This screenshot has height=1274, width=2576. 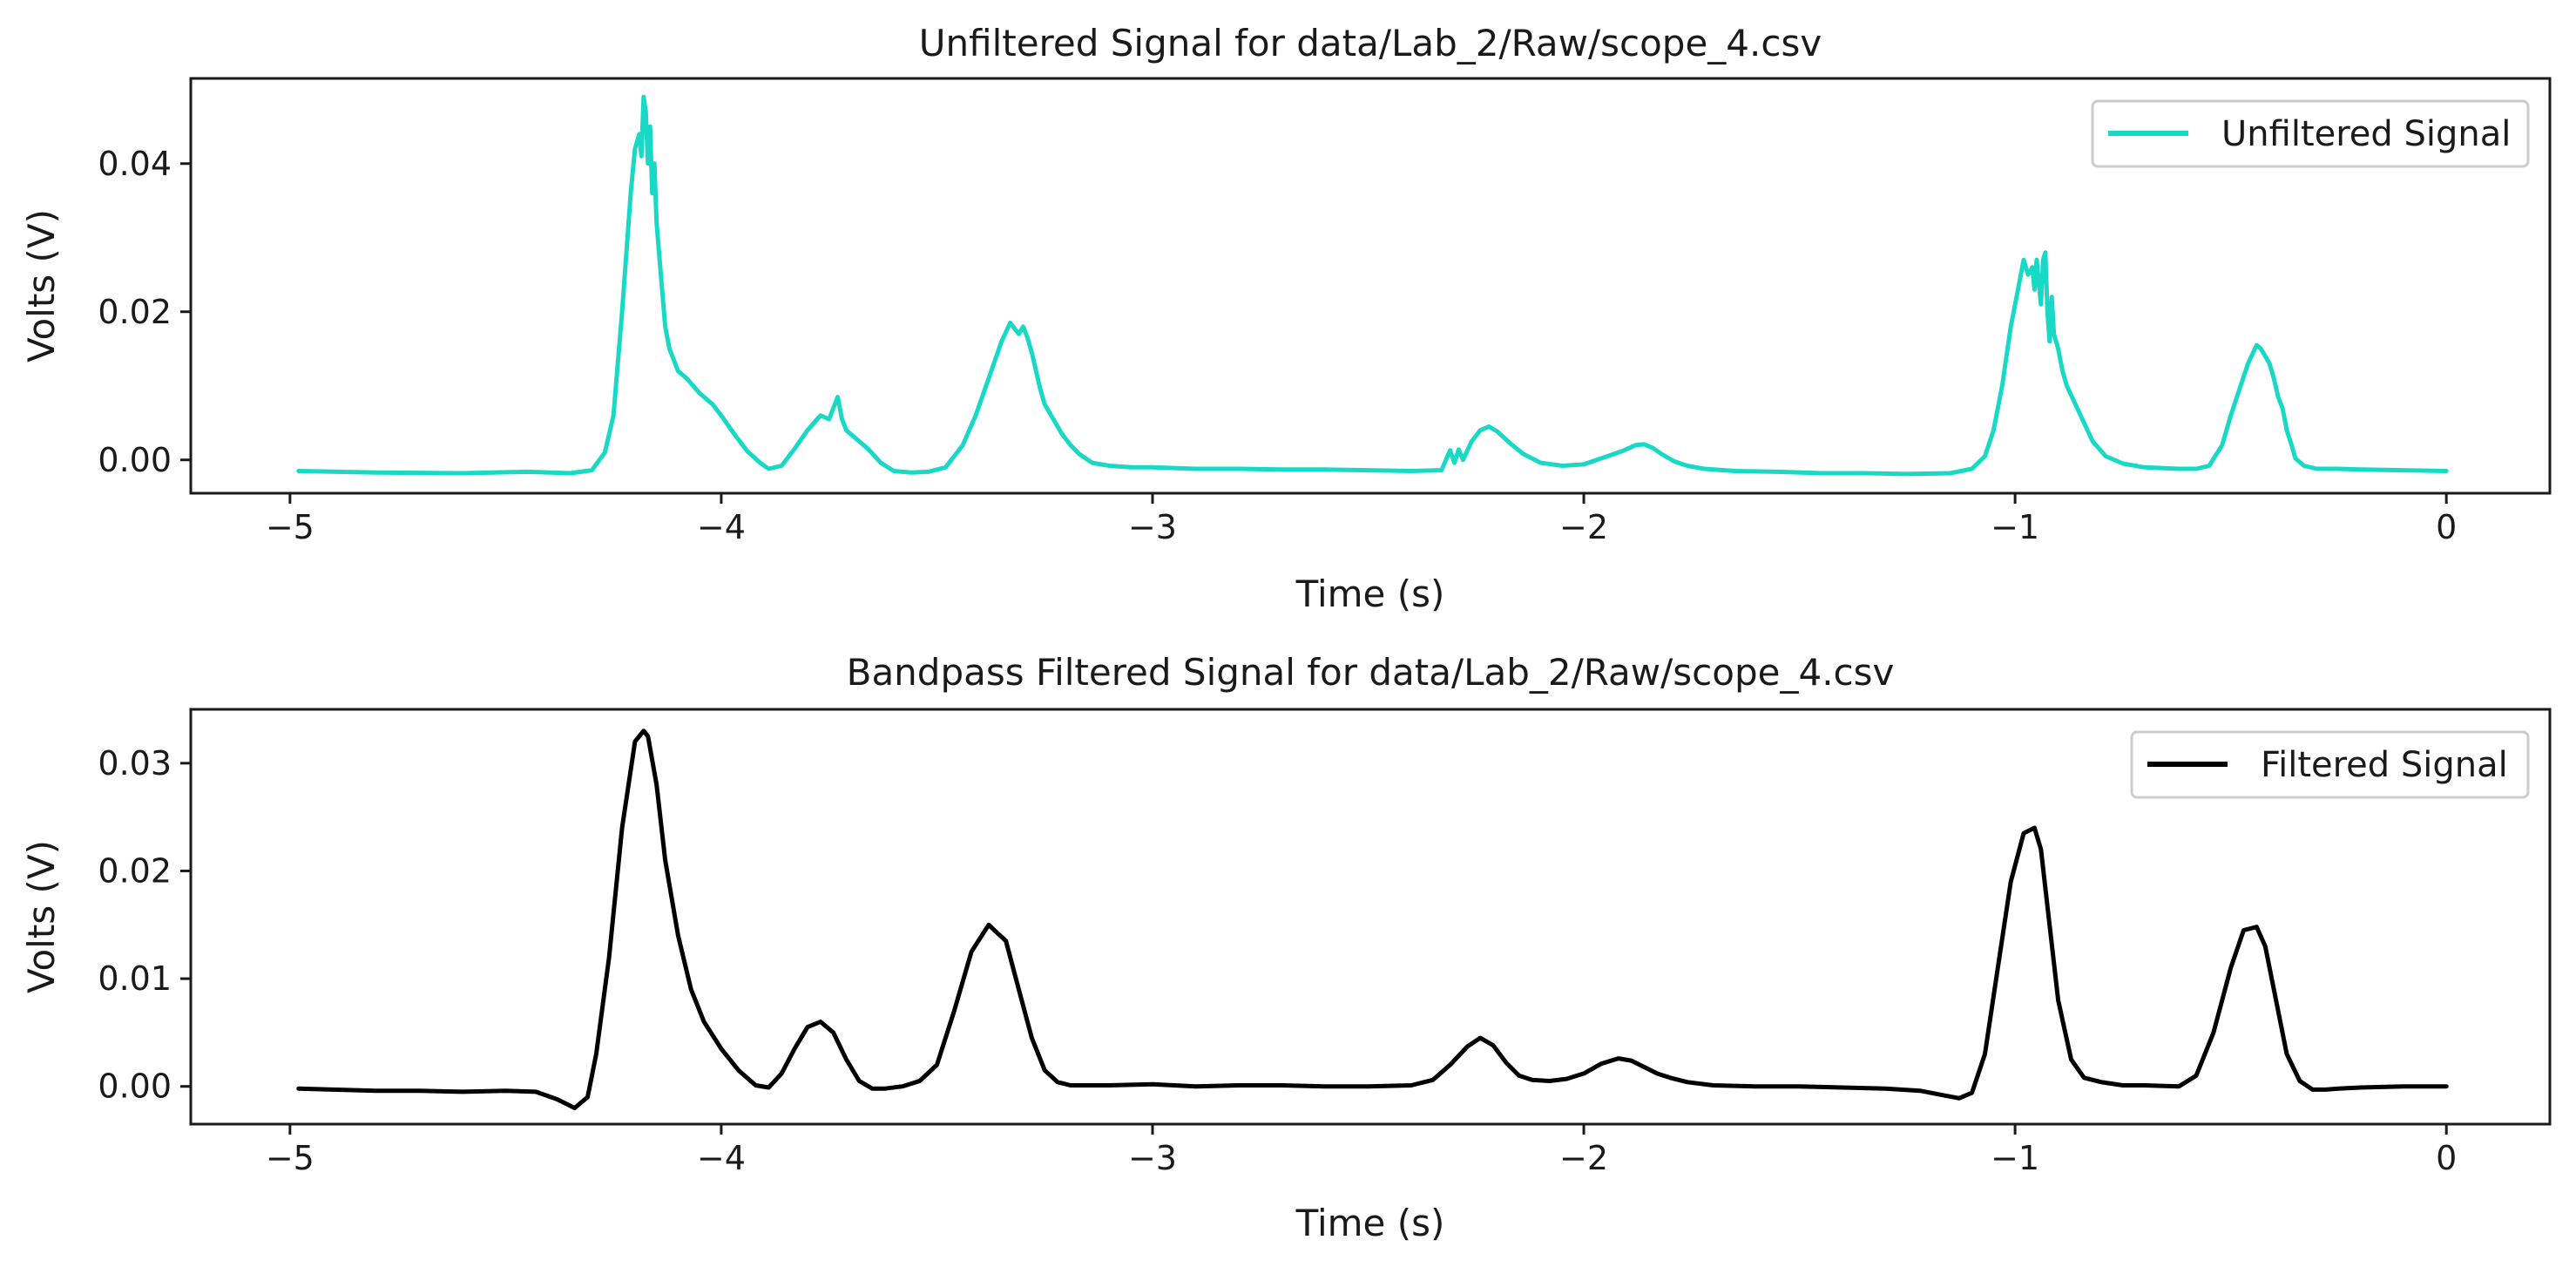 What do you see at coordinates (144, 925) in the screenshot?
I see `y-axis: 0.00 0.01 0.02 0.03` at bounding box center [144, 925].